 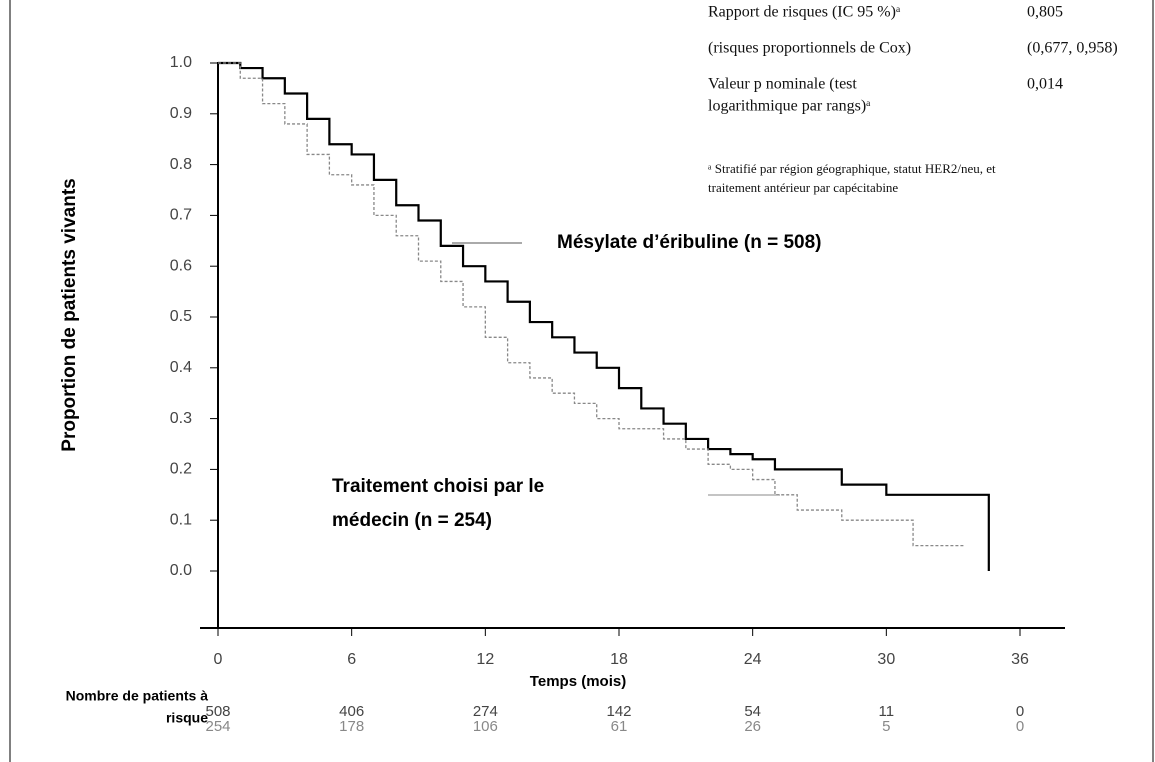 What do you see at coordinates (181, 62) in the screenshot?
I see `y-tick-label: 1.0` at bounding box center [181, 62].